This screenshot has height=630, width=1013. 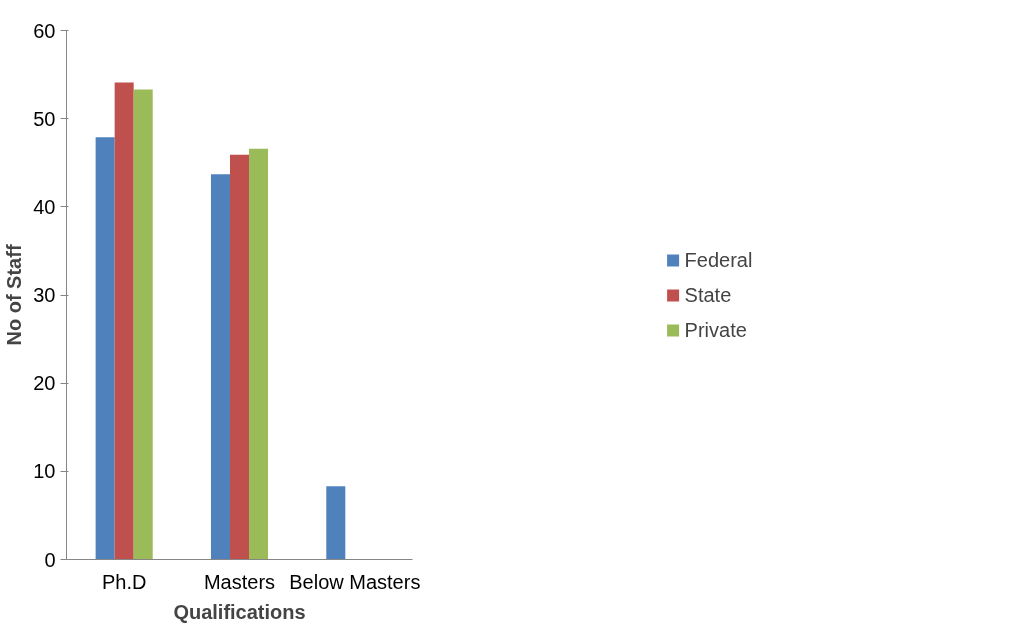 What do you see at coordinates (44, 295) in the screenshot?
I see `y-tick-label: 30` at bounding box center [44, 295].